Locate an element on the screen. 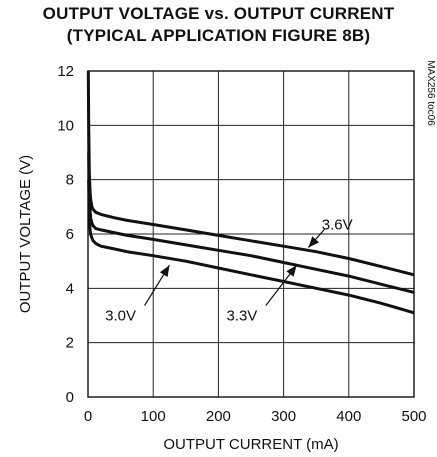 Image resolution: width=437 pixels, height=457 pixels. y-tick-label: 4 is located at coordinates (70, 288).